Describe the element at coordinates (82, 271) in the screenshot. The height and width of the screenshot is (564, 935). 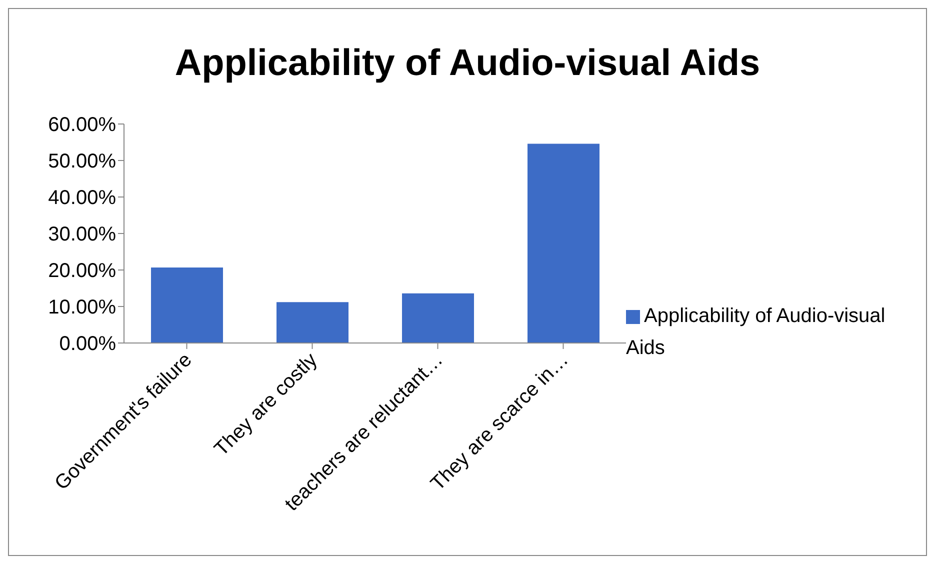
I see `y-tick-label: 20.00%` at that location.